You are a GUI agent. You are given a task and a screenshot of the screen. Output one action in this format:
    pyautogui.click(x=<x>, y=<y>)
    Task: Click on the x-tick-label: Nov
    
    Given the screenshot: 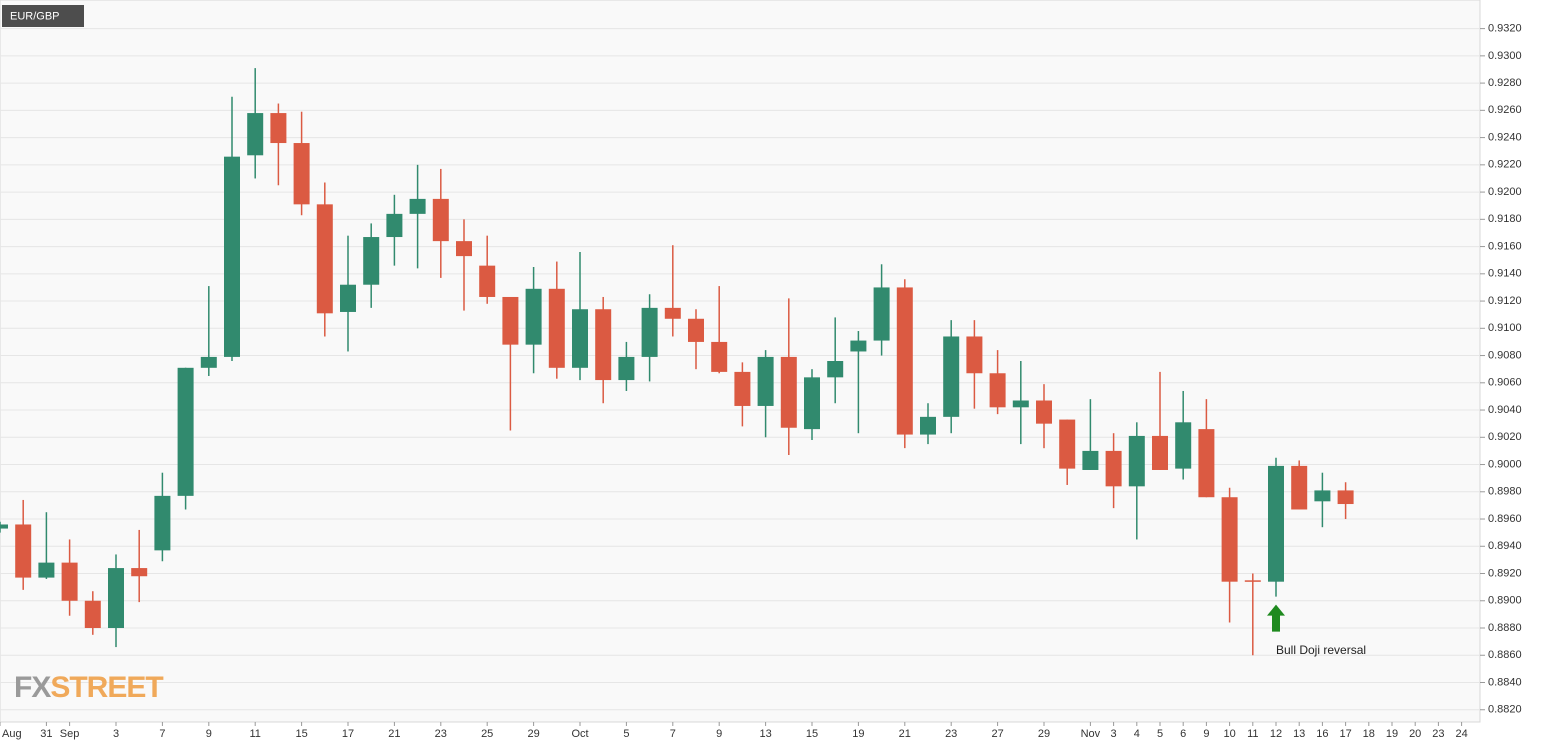 What is the action you would take?
    pyautogui.click(x=1091, y=734)
    